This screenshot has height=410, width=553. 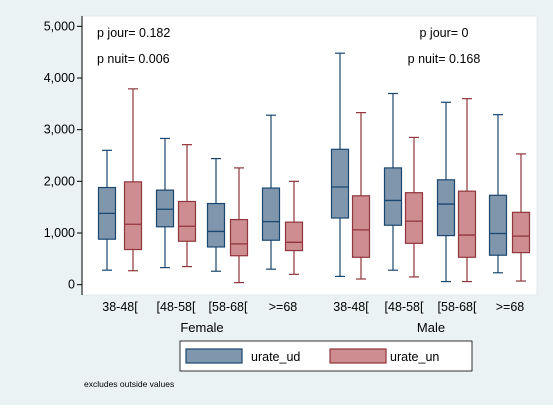 I want to click on group-annotation: p jour= 0.182, so click(x=133, y=33).